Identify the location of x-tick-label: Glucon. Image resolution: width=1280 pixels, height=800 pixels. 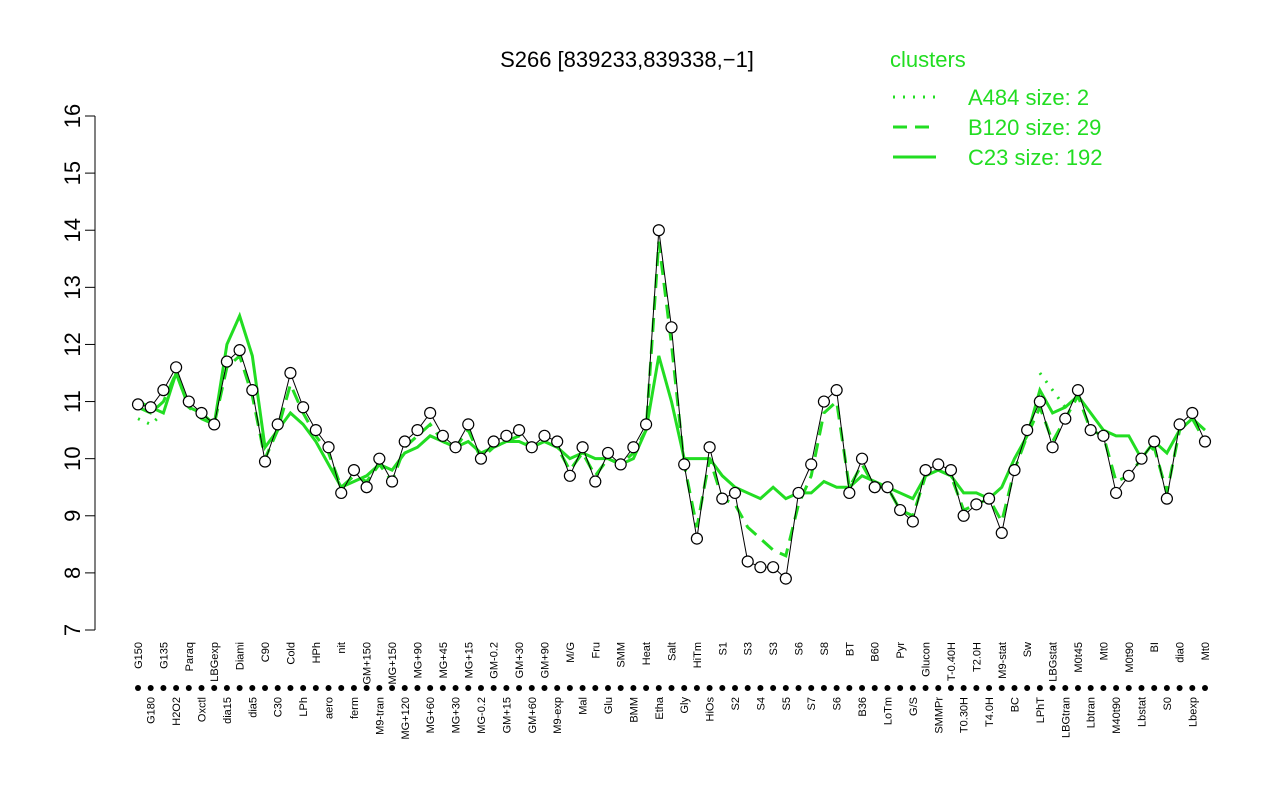
(927, 659).